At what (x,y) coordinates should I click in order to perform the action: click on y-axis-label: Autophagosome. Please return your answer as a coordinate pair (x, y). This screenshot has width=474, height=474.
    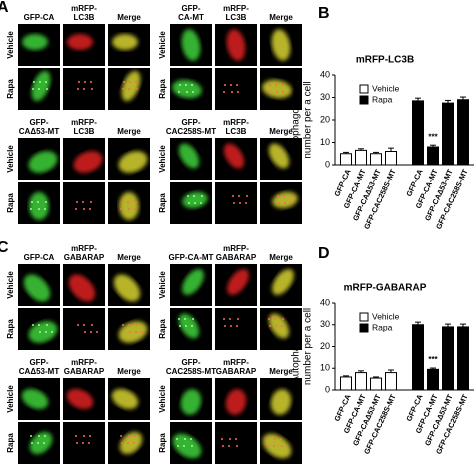
    Looking at the image, I should click on (296, 119).